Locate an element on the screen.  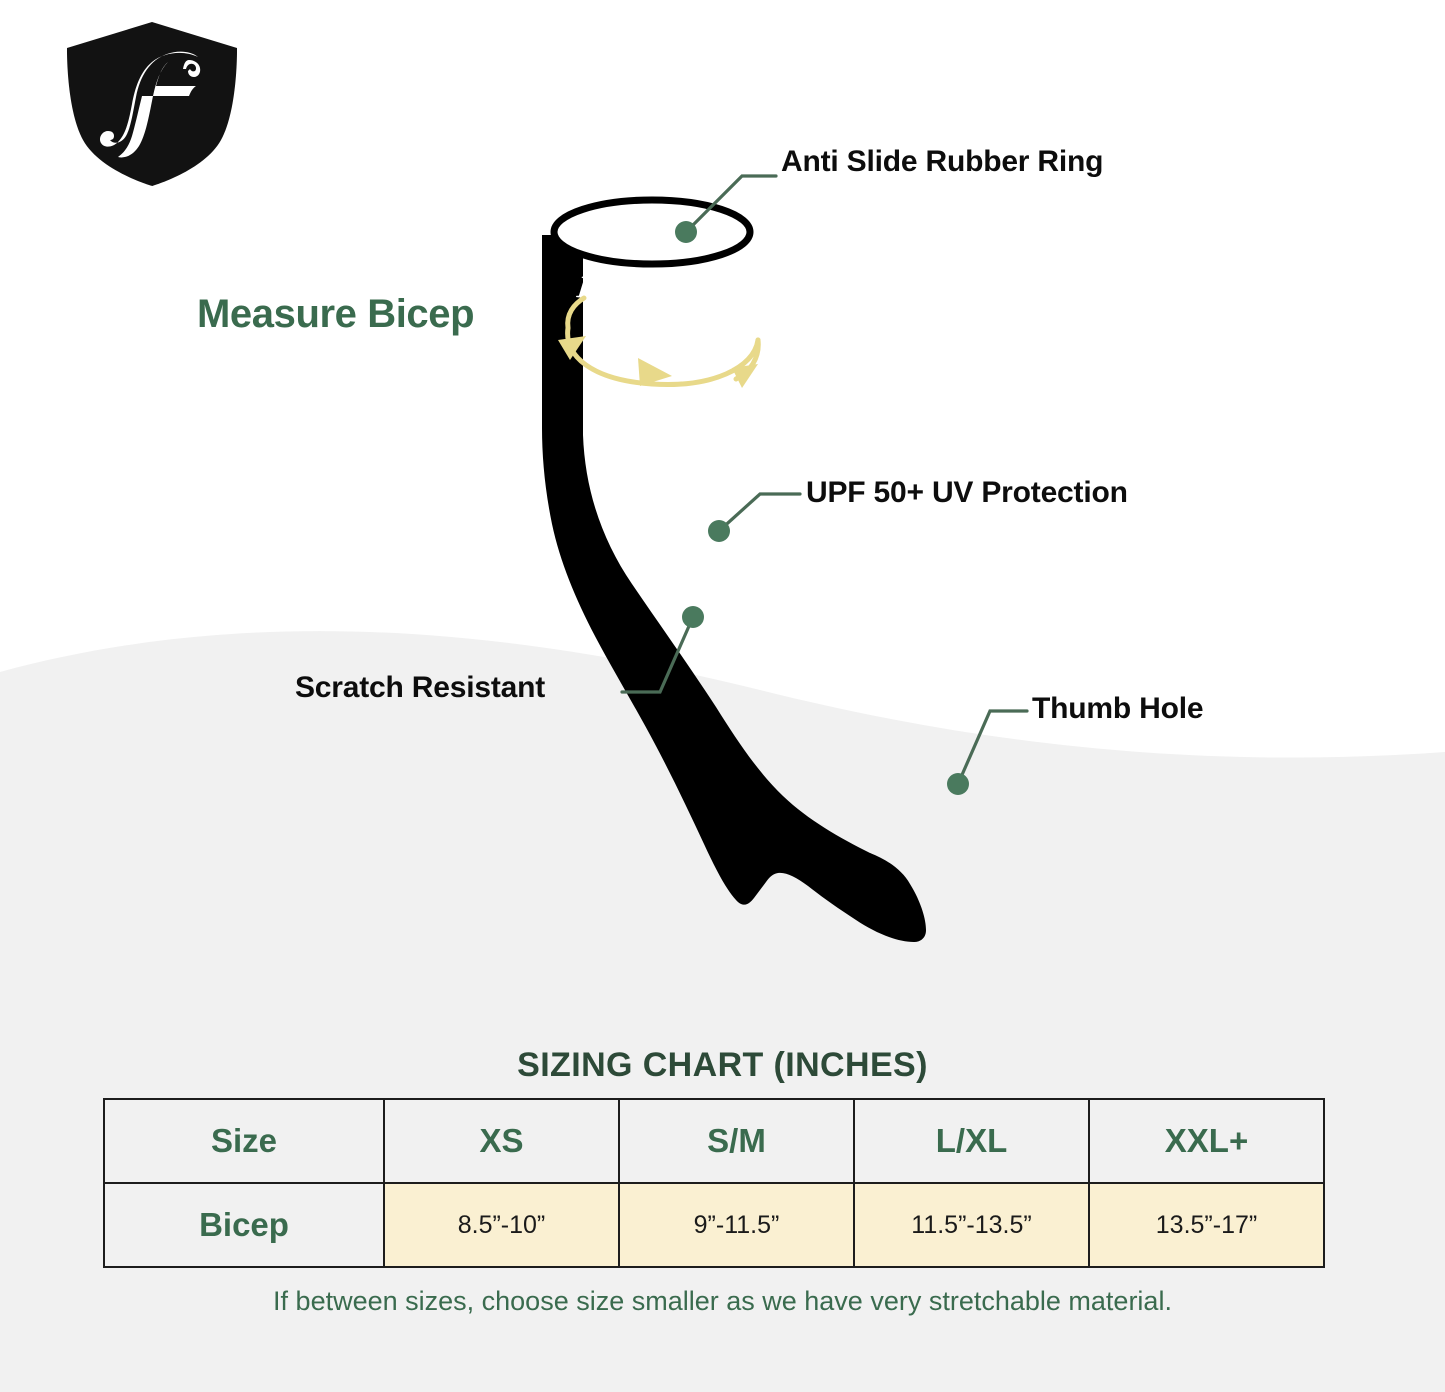
arm-sleeve-illustration: Farmers DEFENSE is located at coordinates (734, 569).